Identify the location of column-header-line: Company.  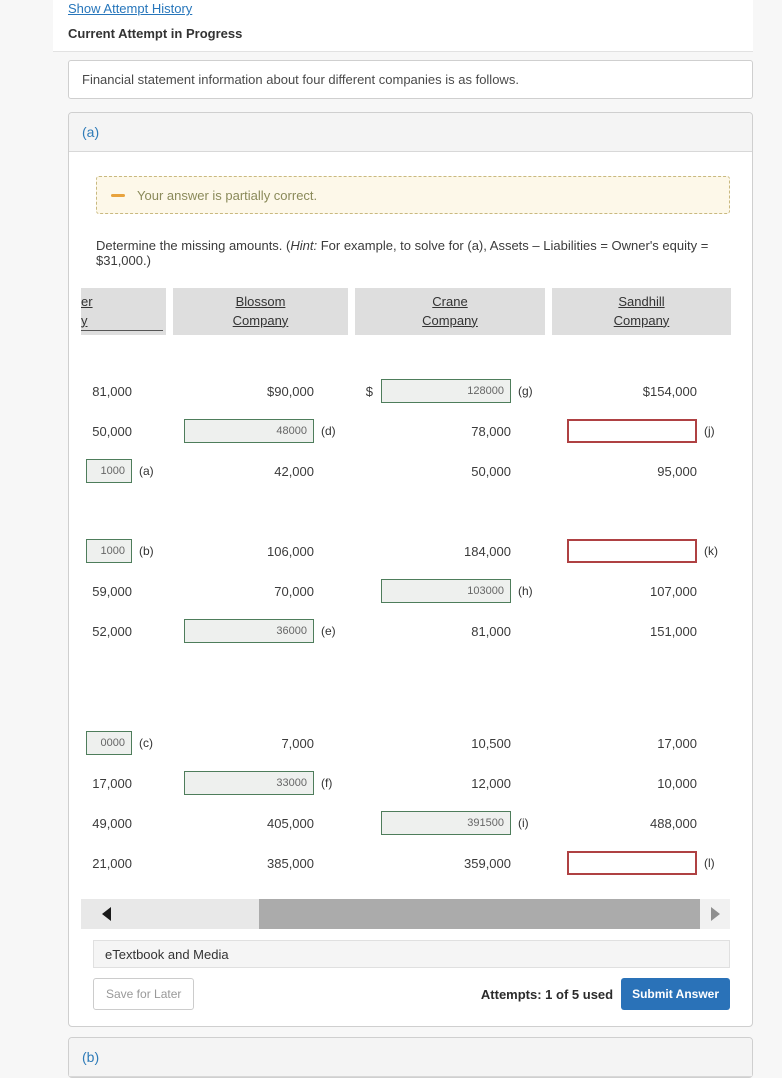
(450, 320).